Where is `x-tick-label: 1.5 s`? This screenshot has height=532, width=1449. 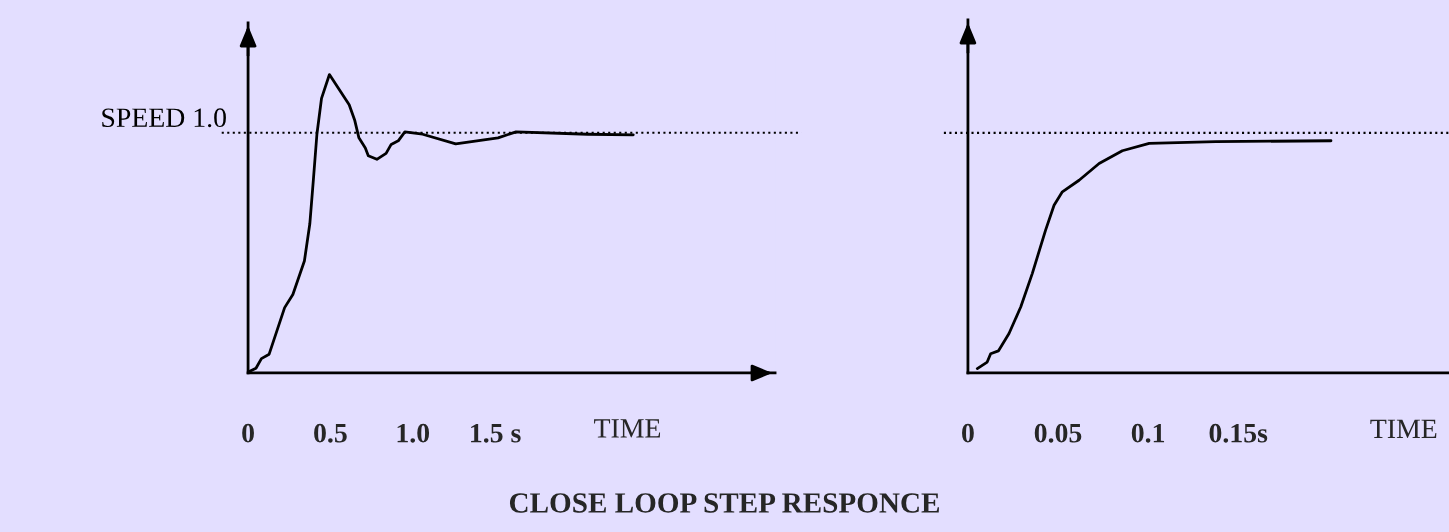
x-tick-label: 1.5 s is located at coordinates (496, 433).